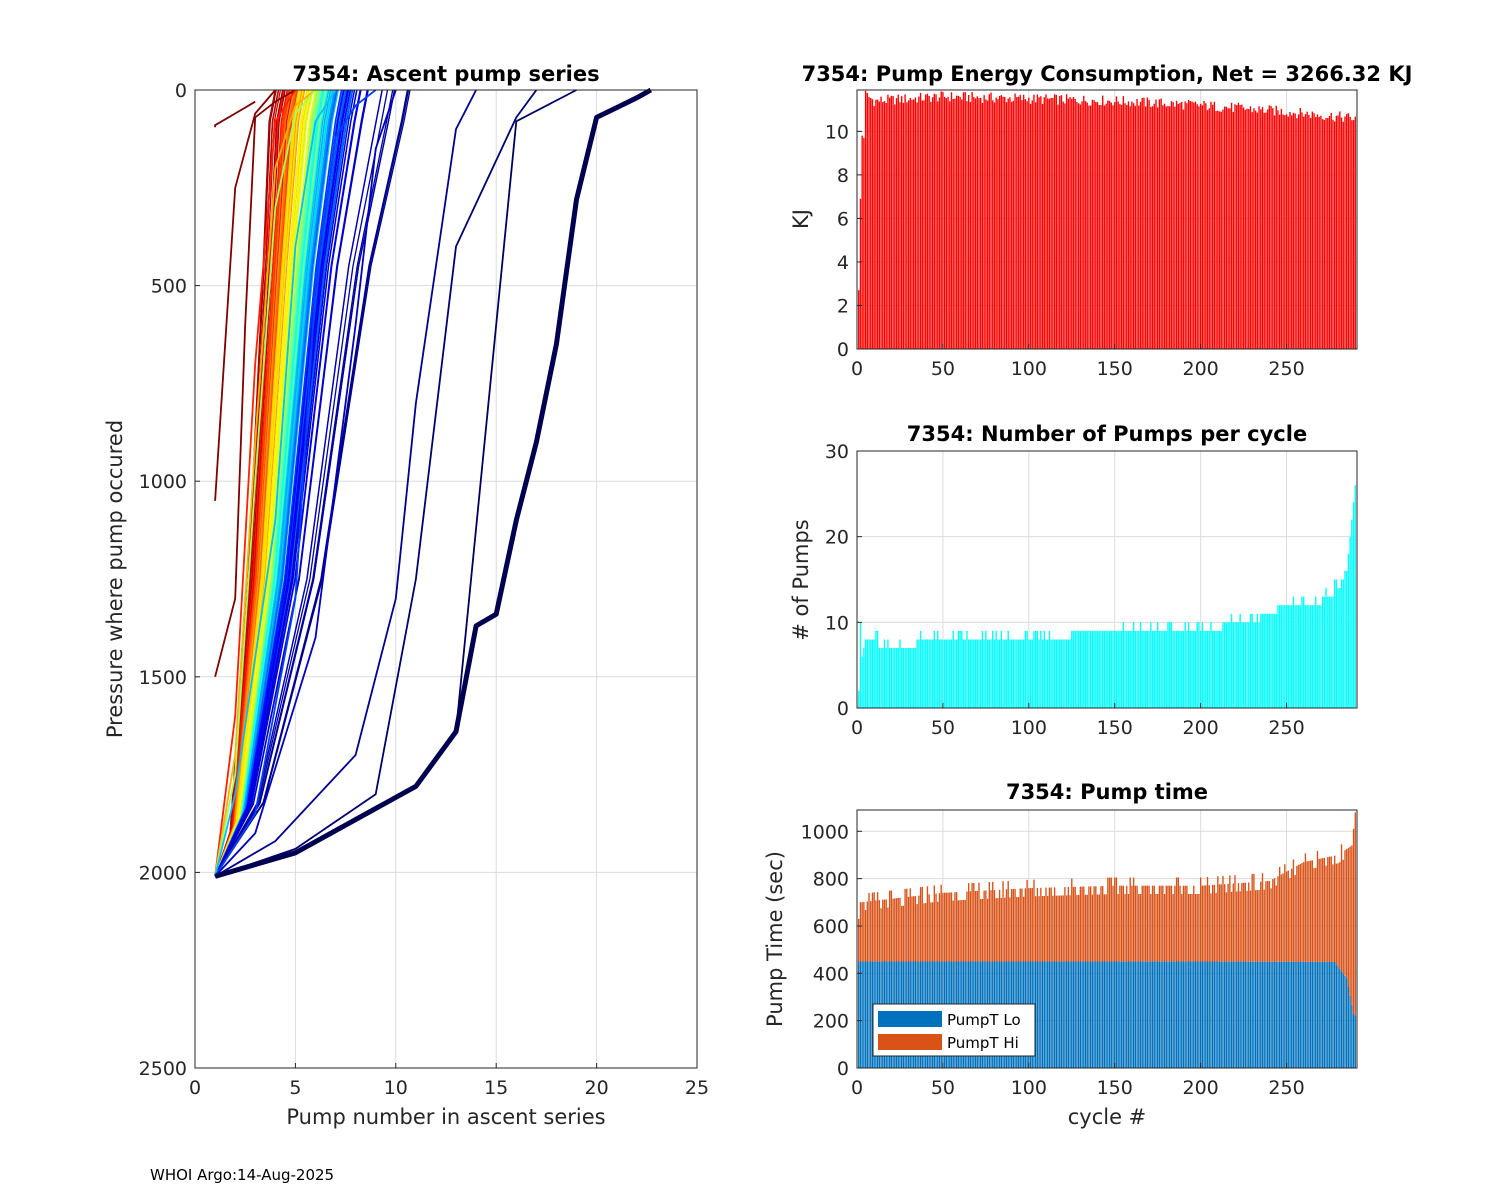 This screenshot has height=1200, width=1500. Describe the element at coordinates (291, 483) in the screenshot. I see `ascent-profile-line` at that location.